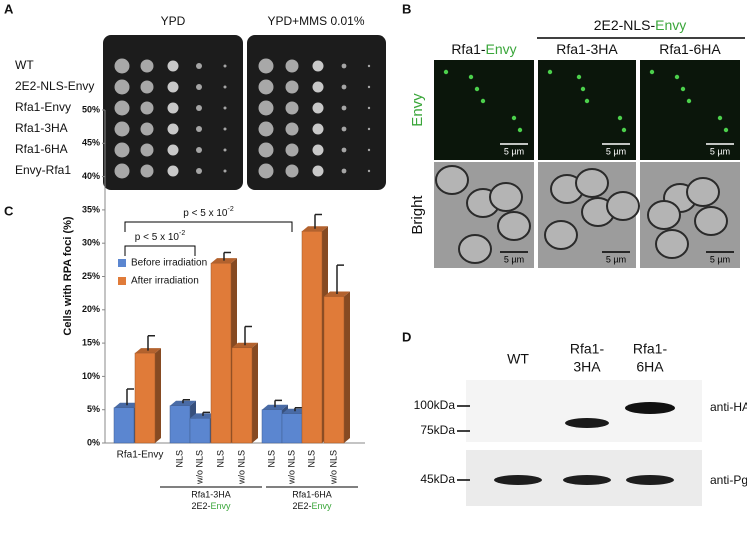  What do you see at coordinates (587, 367) in the screenshot?
I see `lane-label: 3HA` at bounding box center [587, 367].